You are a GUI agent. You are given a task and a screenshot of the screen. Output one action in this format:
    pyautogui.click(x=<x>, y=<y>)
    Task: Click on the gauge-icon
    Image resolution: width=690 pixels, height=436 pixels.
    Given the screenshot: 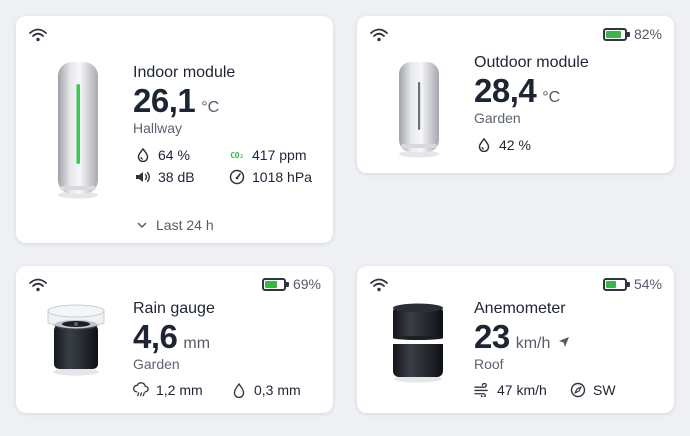 What is the action you would take?
    pyautogui.click(x=237, y=177)
    